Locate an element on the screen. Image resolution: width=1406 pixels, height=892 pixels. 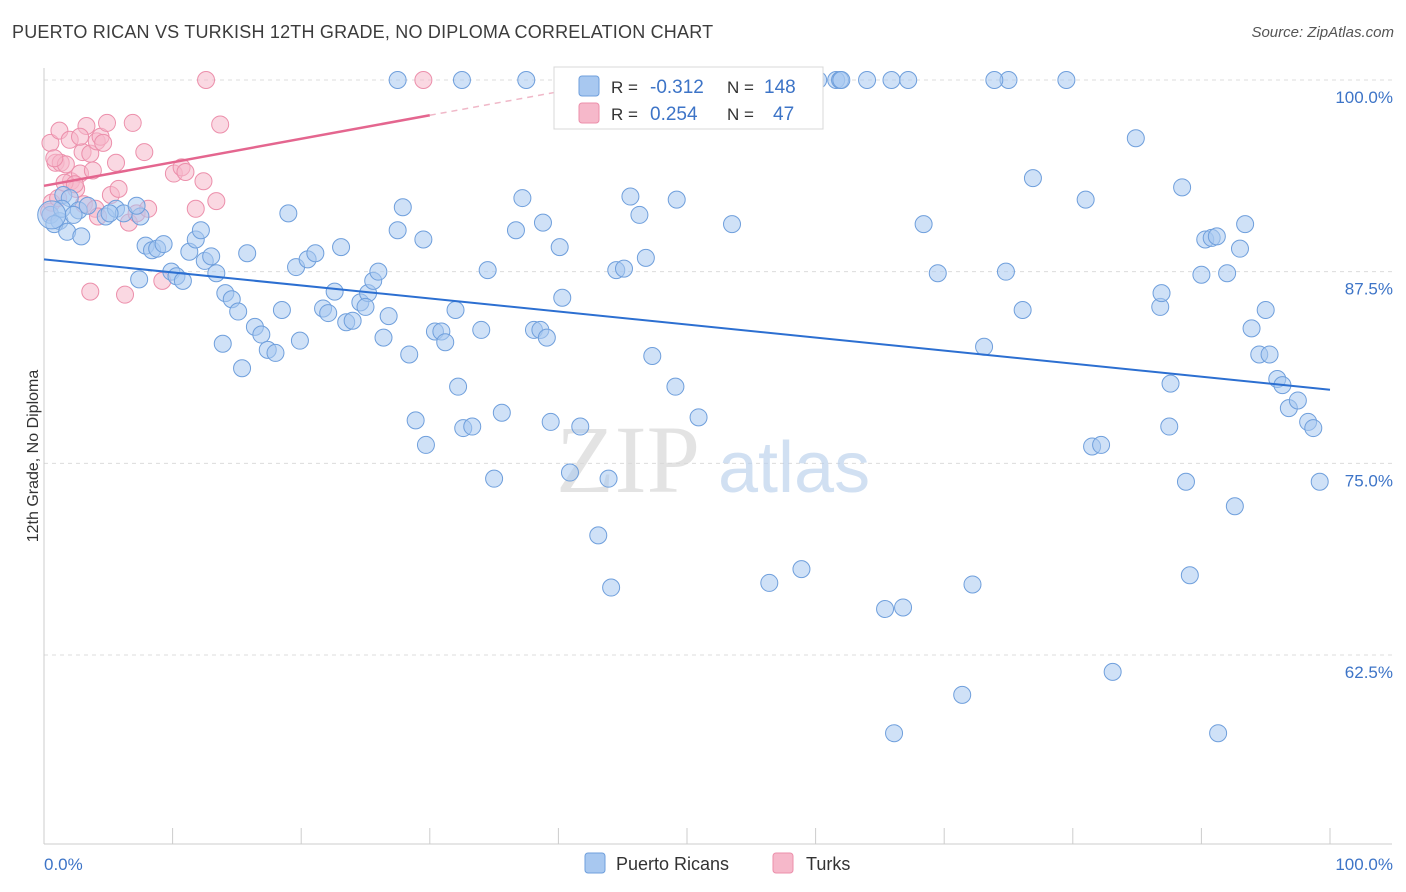
legend-n-value-2: 47 is located at coordinates (783, 114).